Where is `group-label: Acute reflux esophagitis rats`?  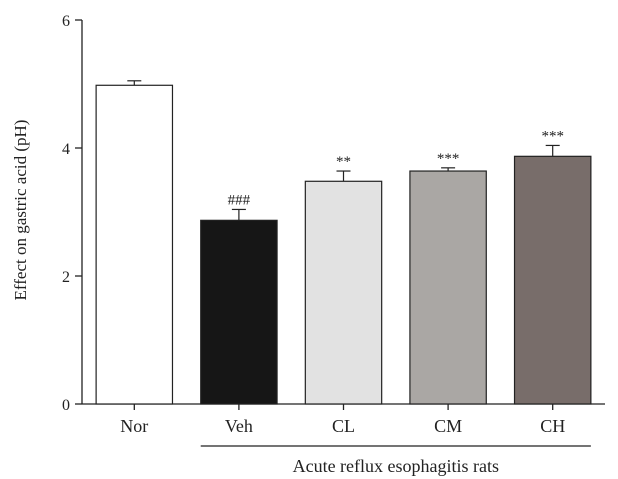 group-label: Acute reflux esophagitis rats is located at coordinates (396, 466).